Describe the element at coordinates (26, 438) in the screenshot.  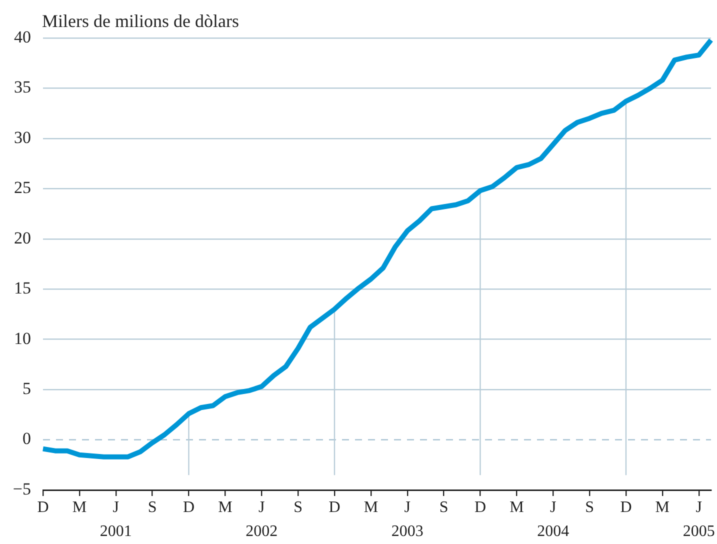
I see `y-tick-label: 0` at that location.